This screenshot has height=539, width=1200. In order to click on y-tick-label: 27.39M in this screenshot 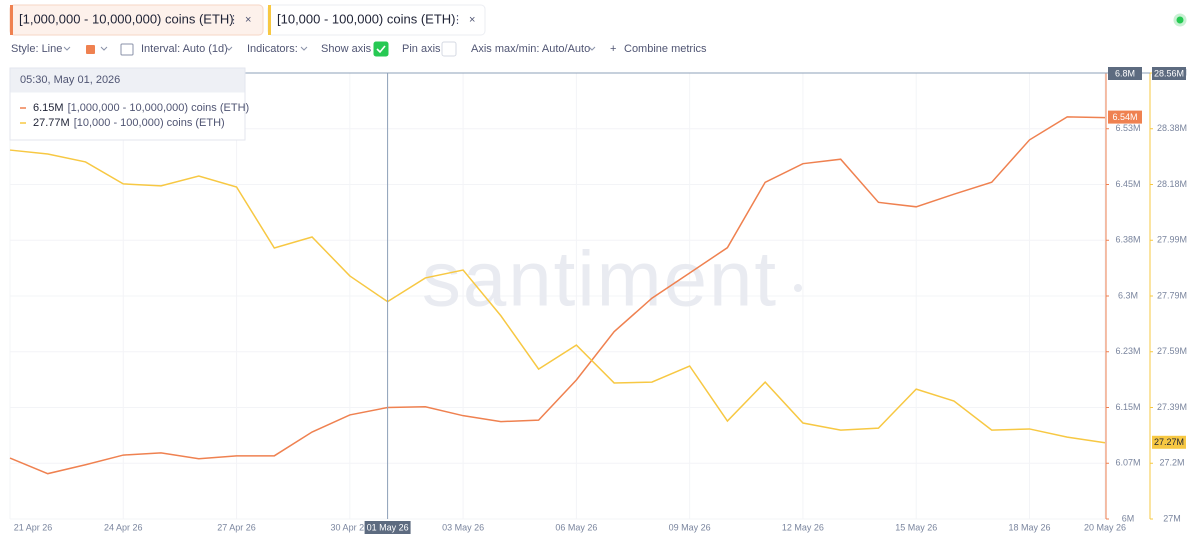, I will do `click(1172, 407)`.